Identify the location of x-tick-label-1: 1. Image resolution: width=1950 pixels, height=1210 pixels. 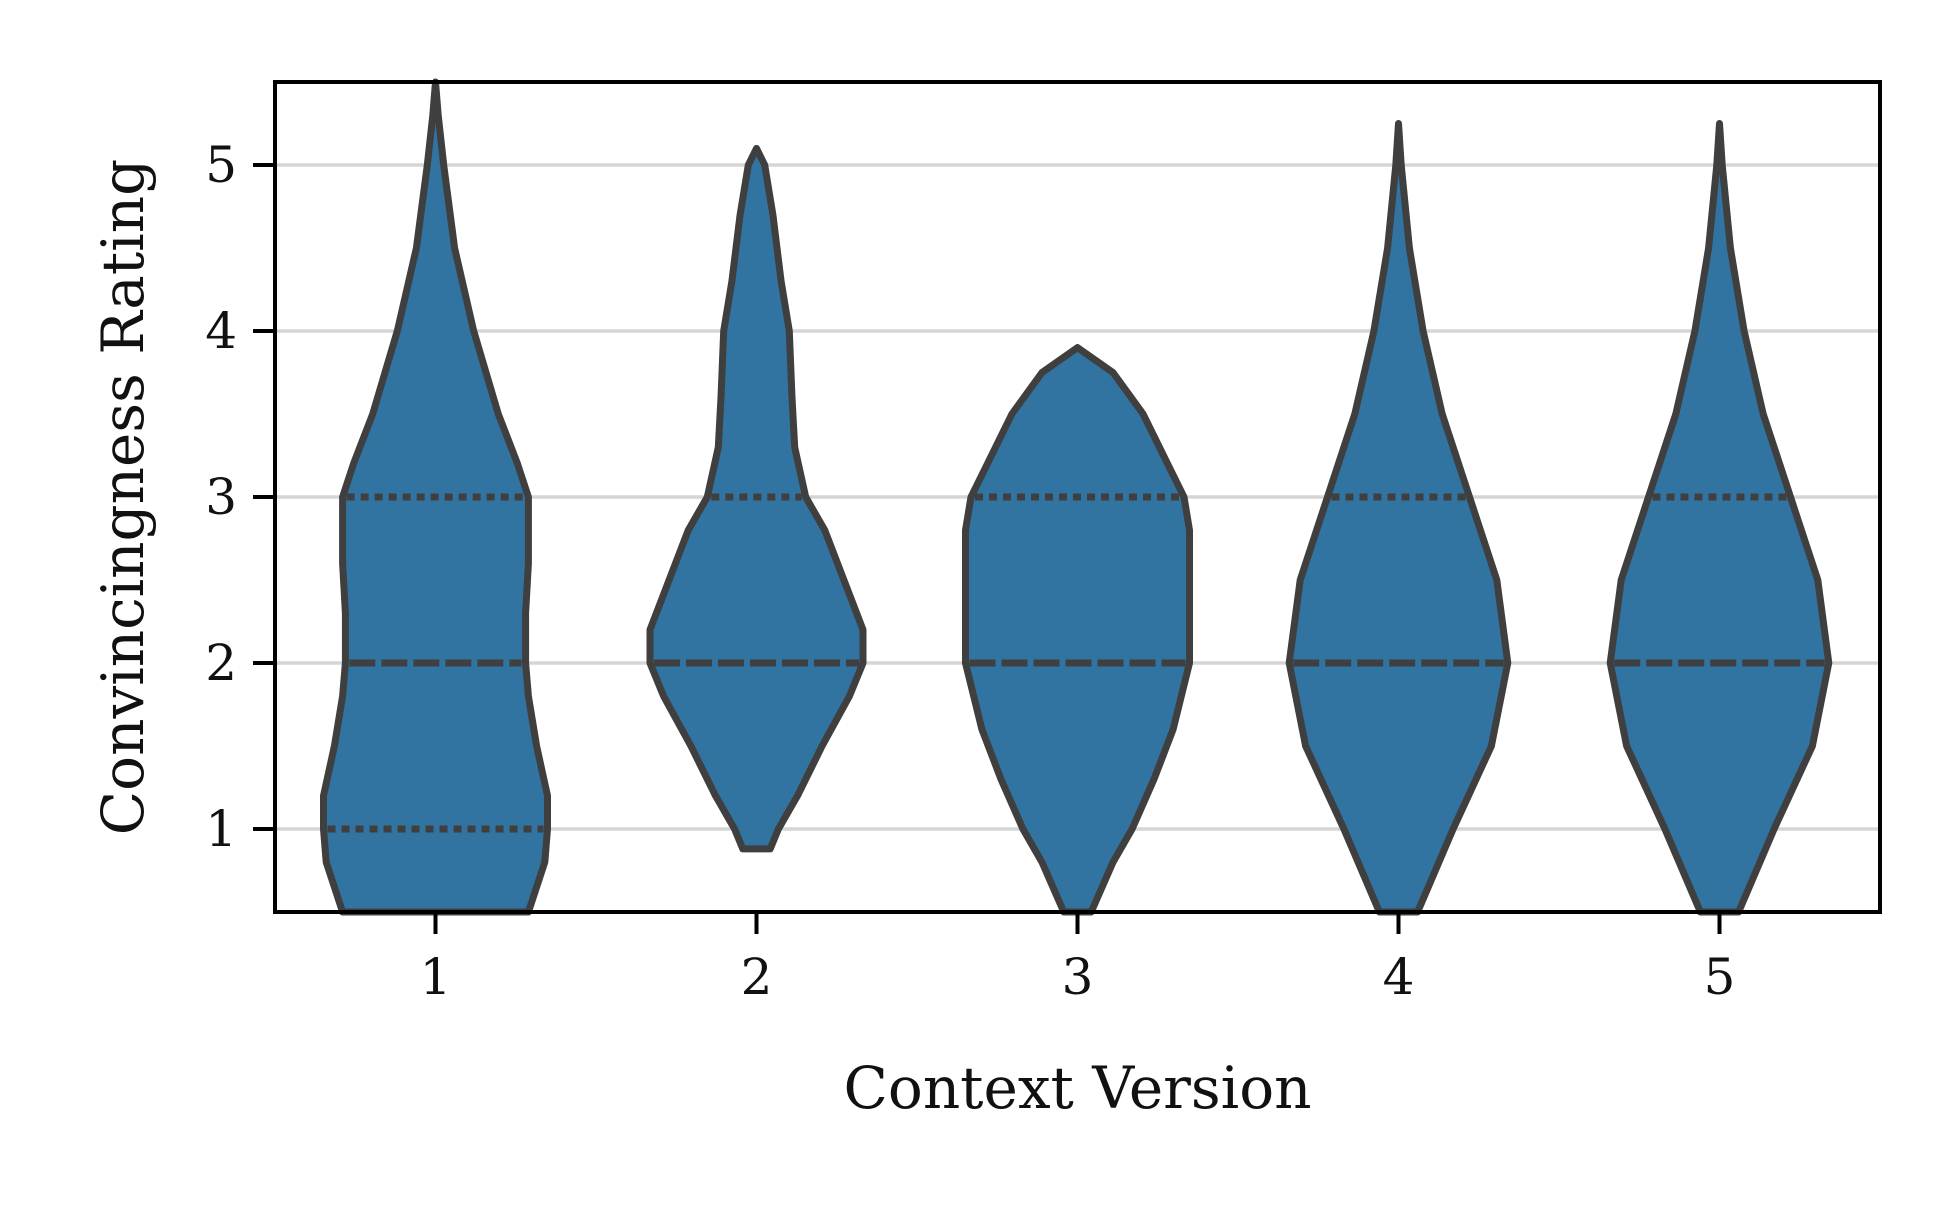
(436, 977).